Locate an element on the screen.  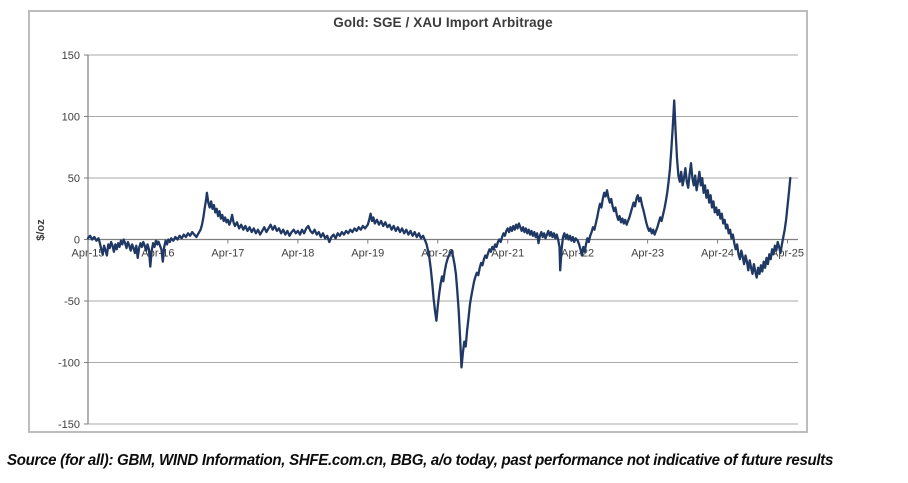
x-tick-label: Apr-21 is located at coordinates (507, 254).